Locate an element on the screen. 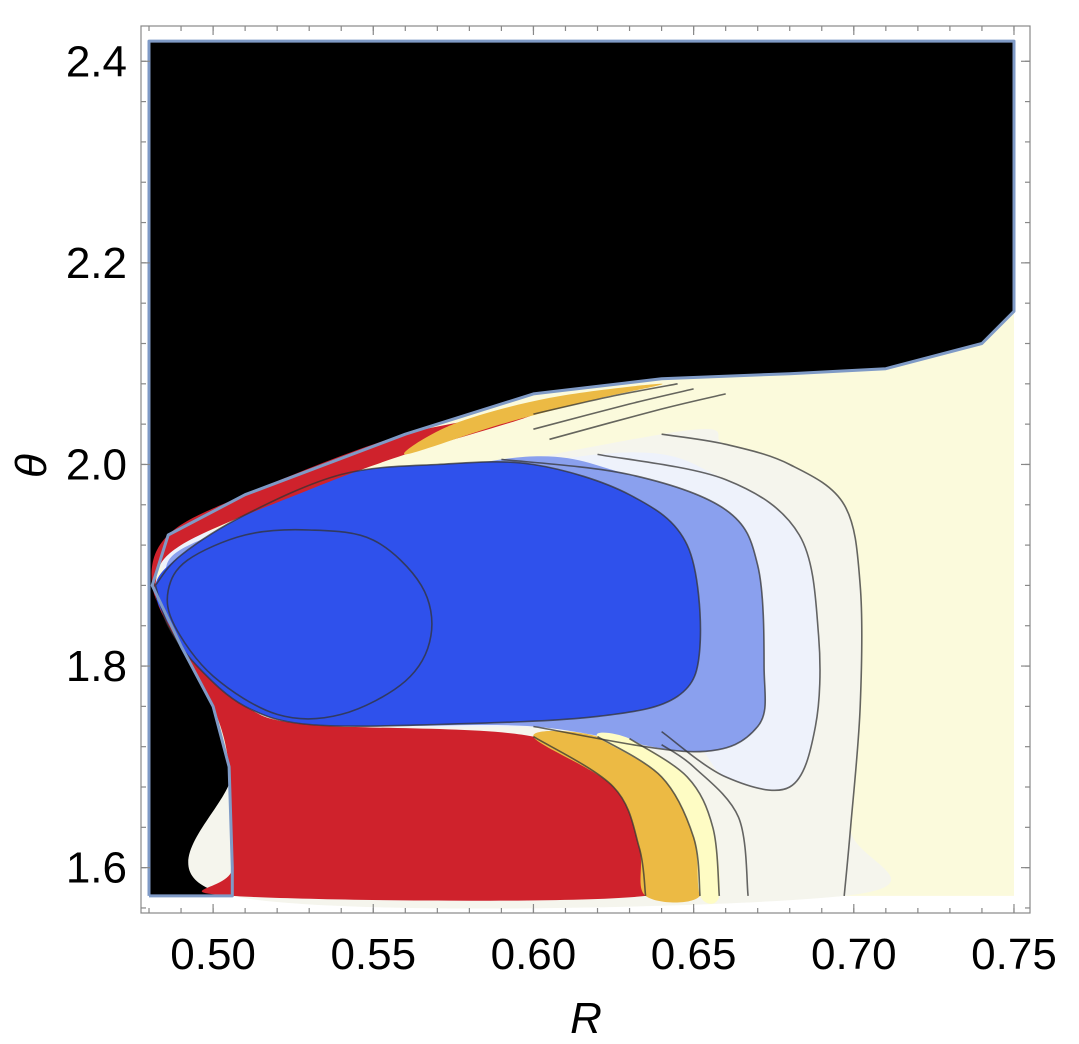 Image resolution: width=1079 pixels, height=1044 pixels. region-level-light-yellow is located at coordinates (658, 818).